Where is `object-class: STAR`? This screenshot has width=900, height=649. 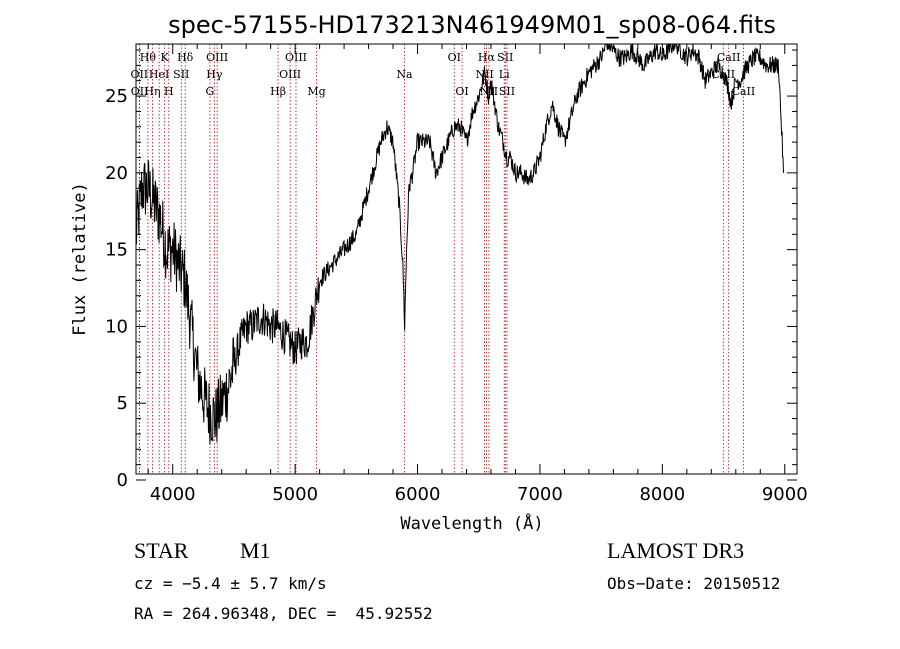 object-class: STAR is located at coordinates (161, 550).